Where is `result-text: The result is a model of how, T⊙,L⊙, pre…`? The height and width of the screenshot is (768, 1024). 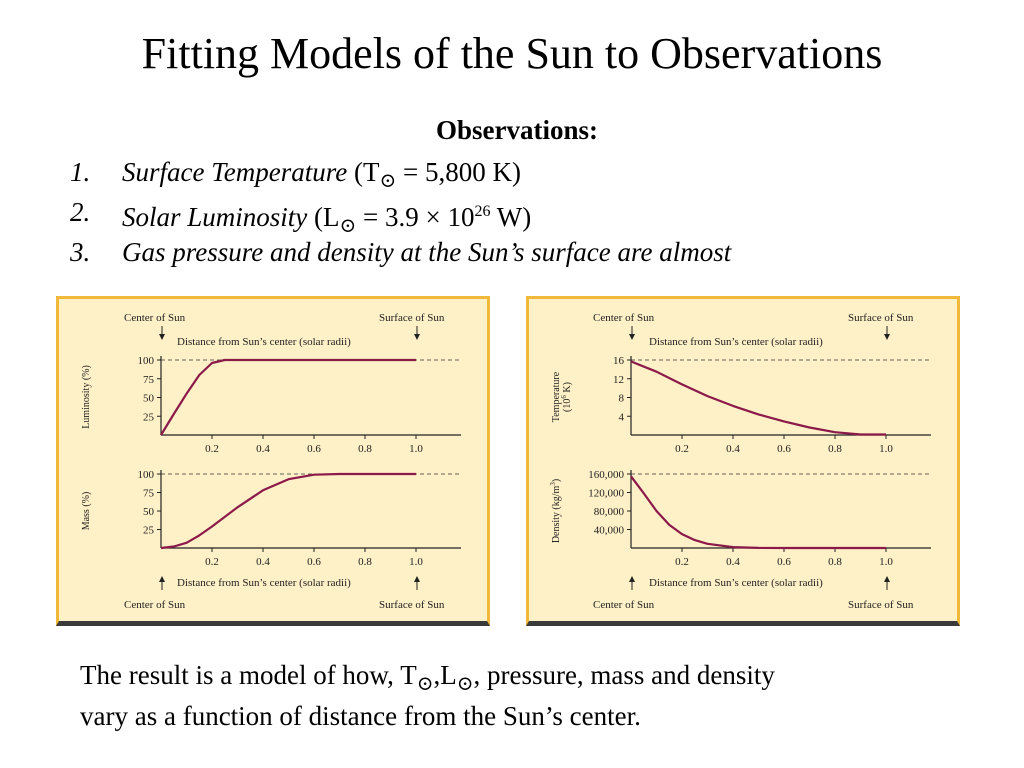
result-text: The result is a model of how, T⊙,L⊙, pre… is located at coordinates (530, 695).